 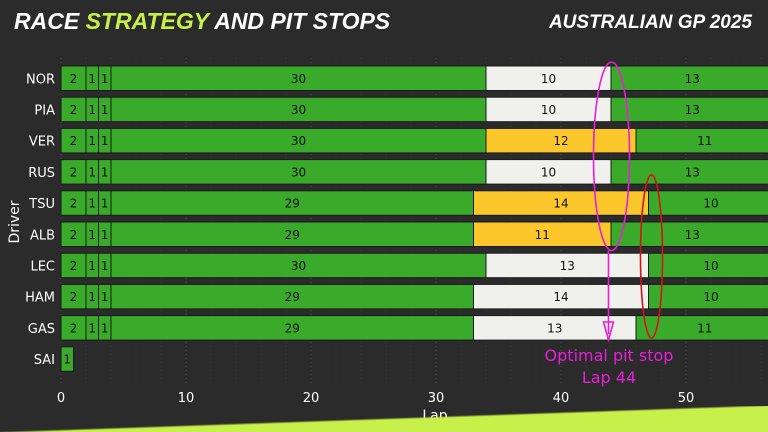 What do you see at coordinates (650, 22) in the screenshot?
I see `race-name: AUSTRALIAN GP 2025` at bounding box center [650, 22].